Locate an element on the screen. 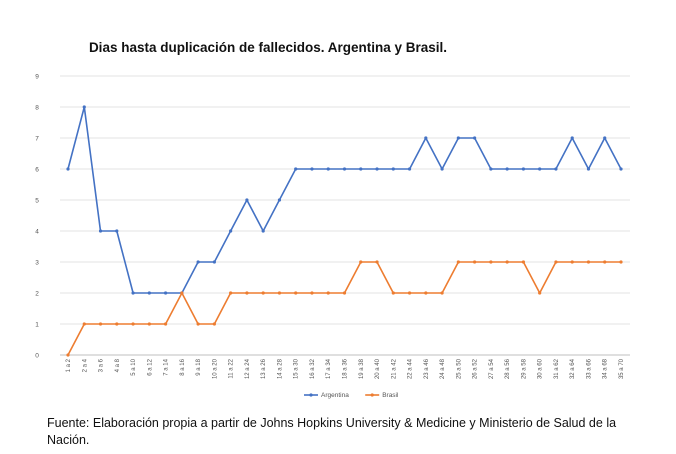 The image size is (676, 454). y-tick-label: 1 is located at coordinates (37, 325).